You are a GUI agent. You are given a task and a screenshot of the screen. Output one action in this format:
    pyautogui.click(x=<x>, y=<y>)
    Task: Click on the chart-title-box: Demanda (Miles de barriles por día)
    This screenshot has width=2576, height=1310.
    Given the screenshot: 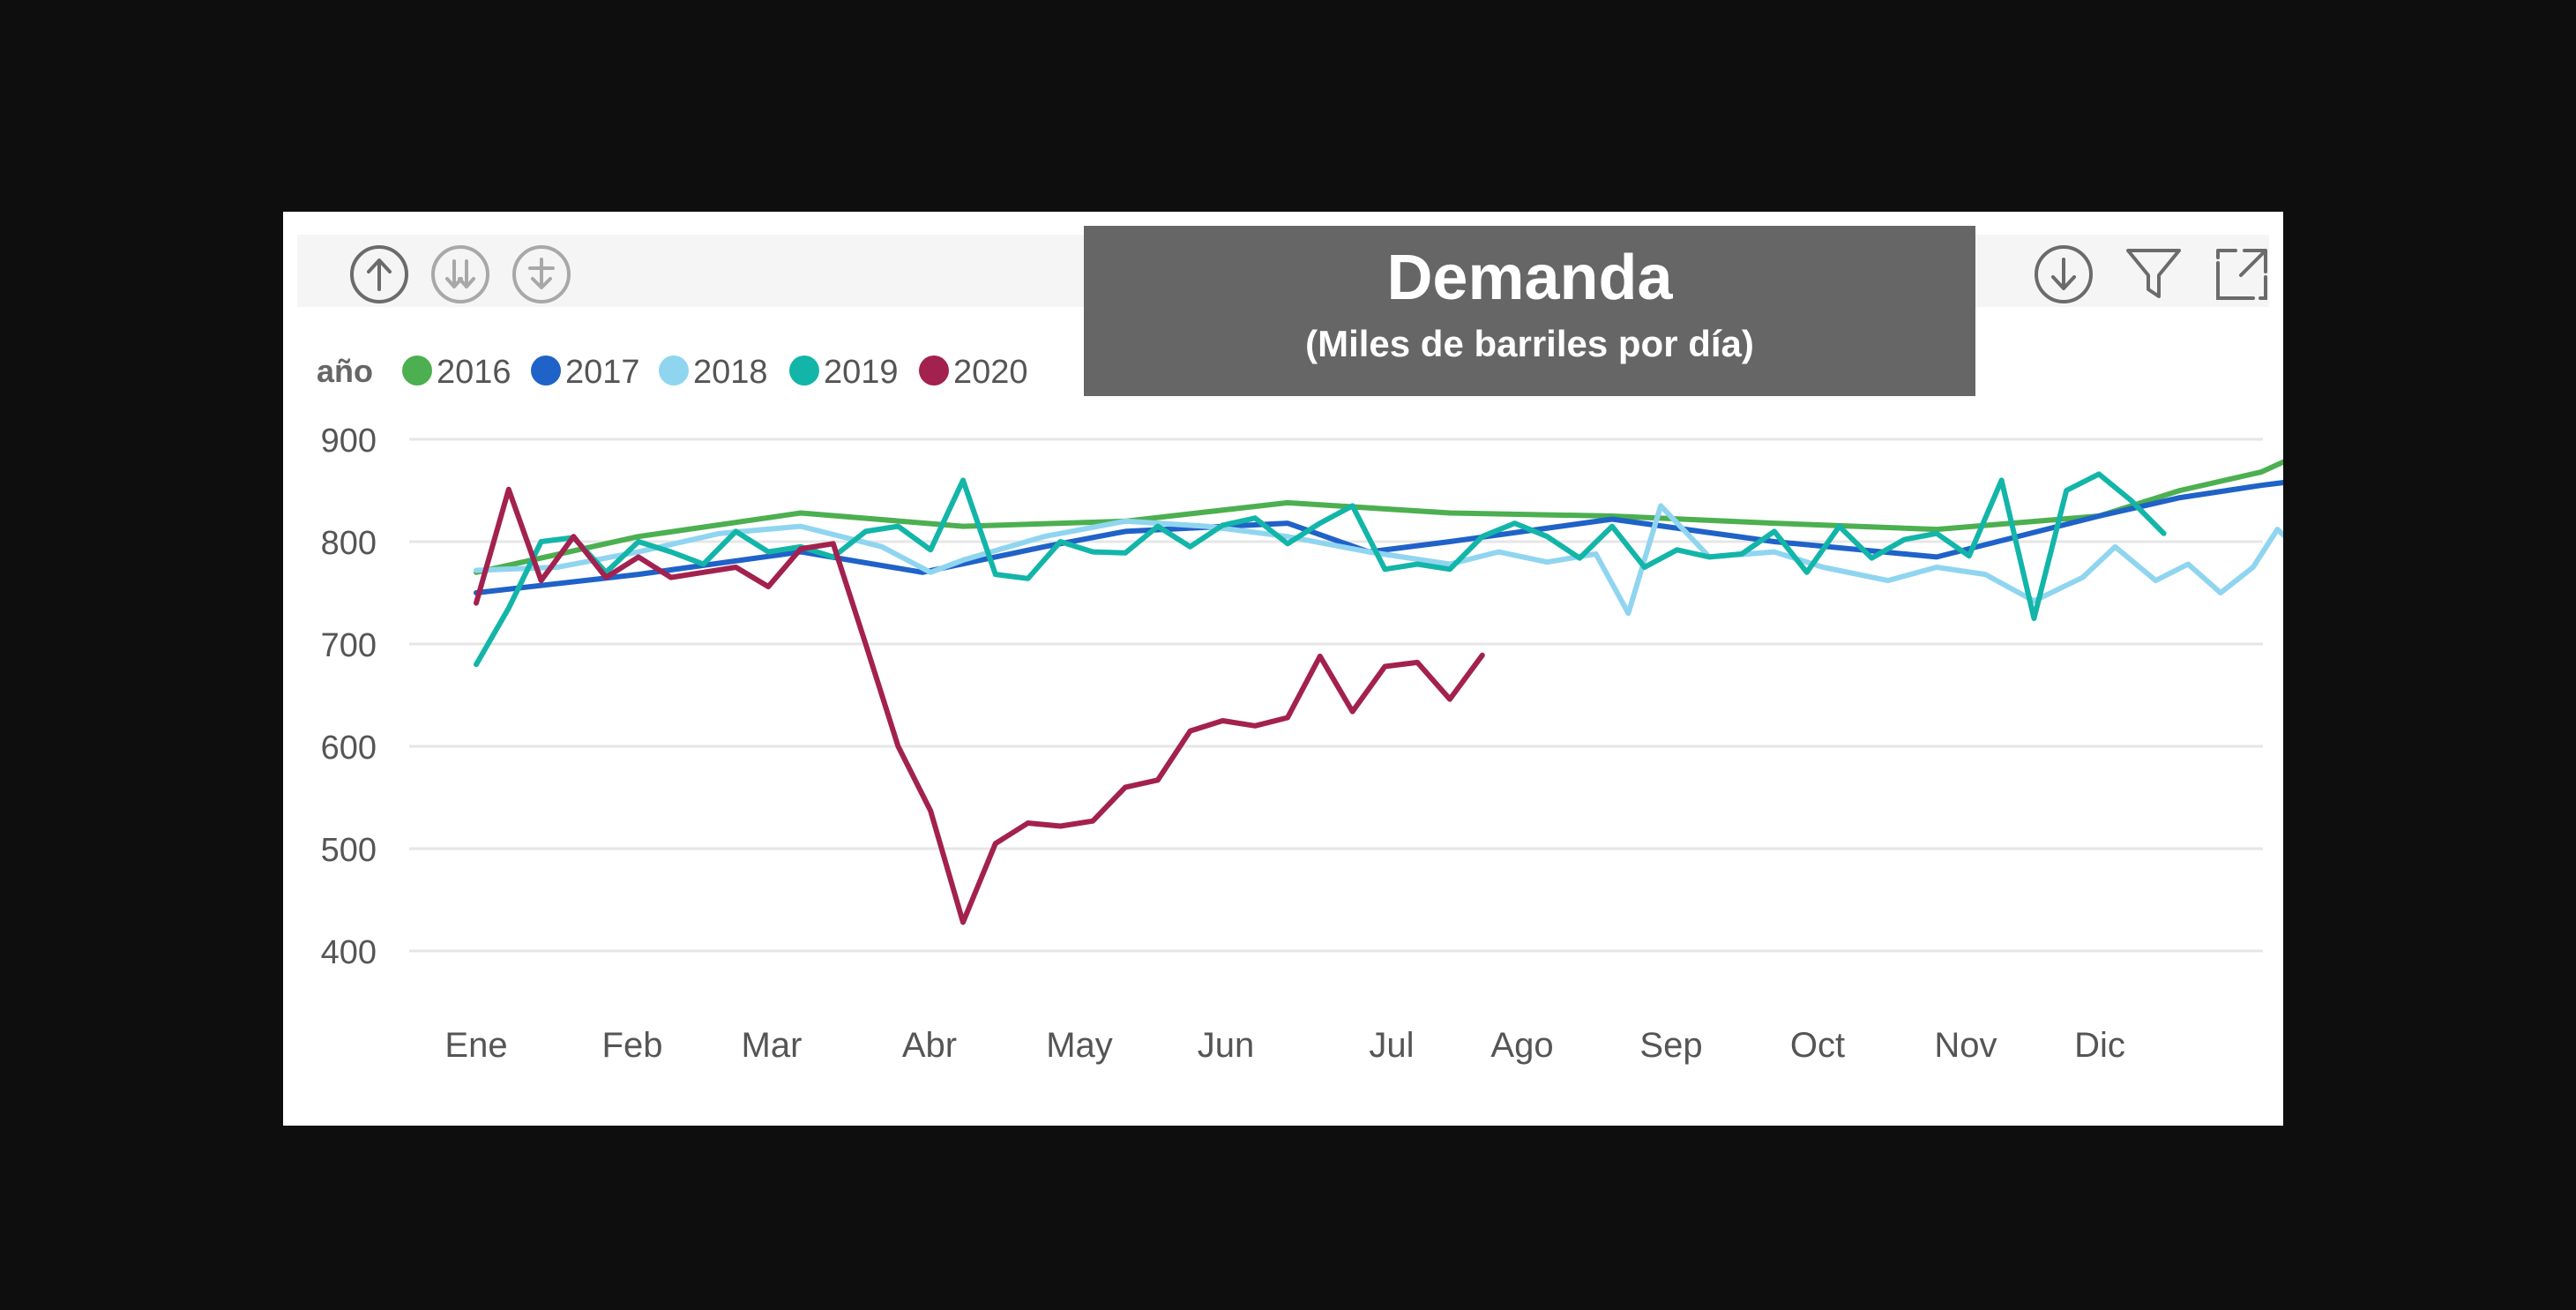 What is the action you would take?
    pyautogui.click(x=1529, y=311)
    